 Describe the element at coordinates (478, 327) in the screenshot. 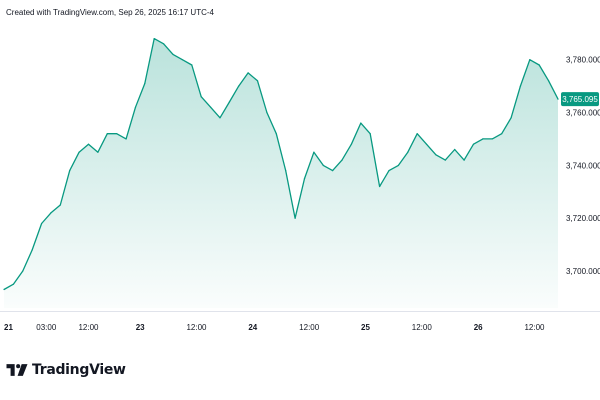

I see `x-tick-label: 26` at that location.